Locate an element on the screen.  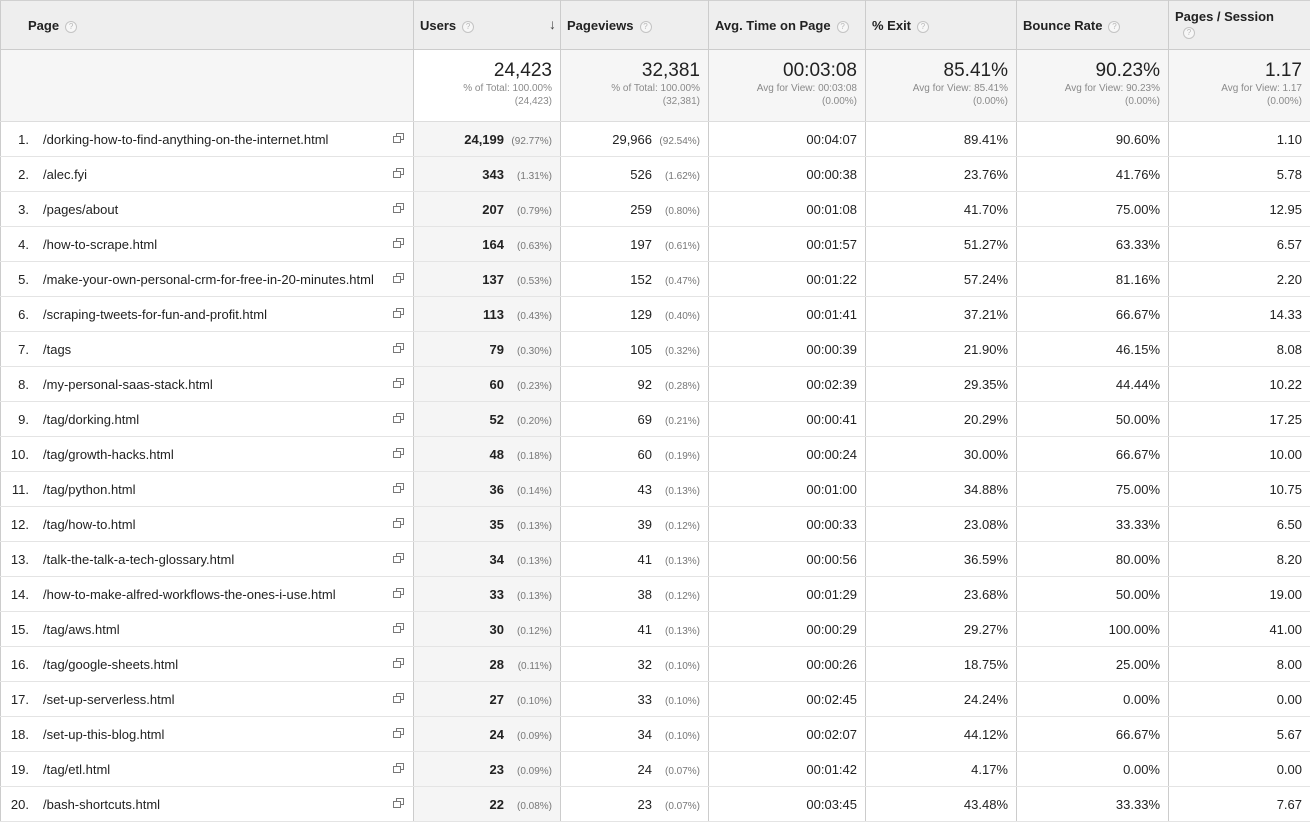
page-cell: 4. /how-to-scrape.html is located at coordinates (207, 244).